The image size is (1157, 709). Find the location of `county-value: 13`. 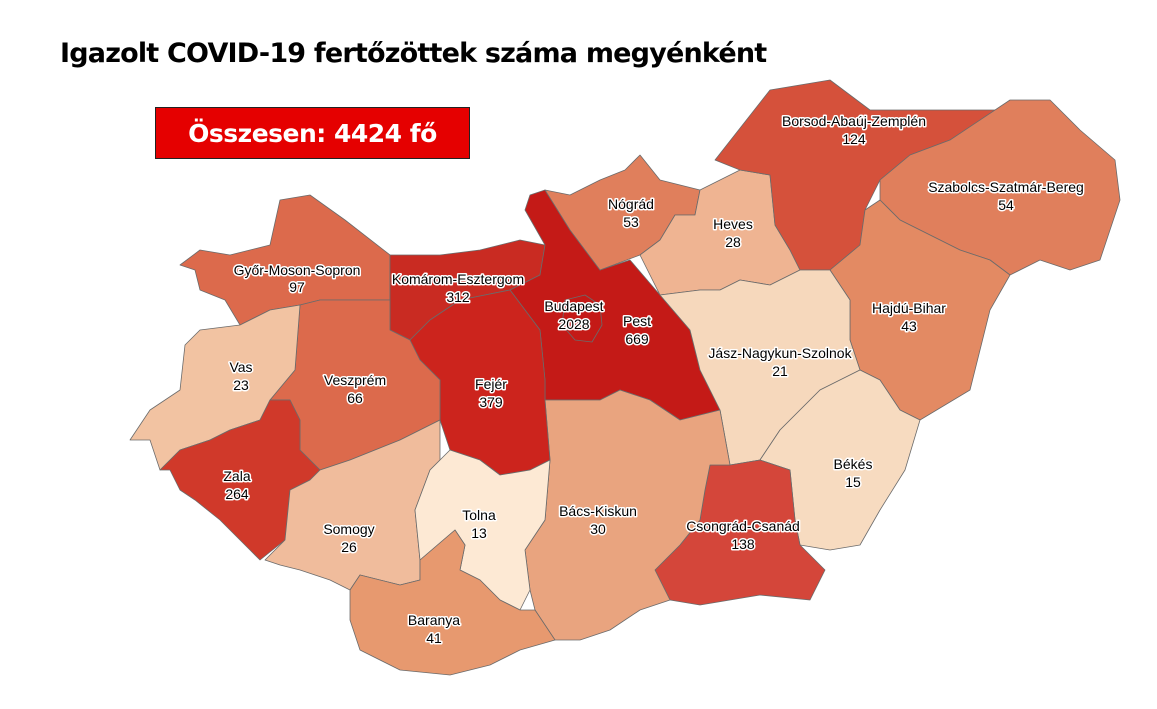

county-value: 13 is located at coordinates (479, 533).